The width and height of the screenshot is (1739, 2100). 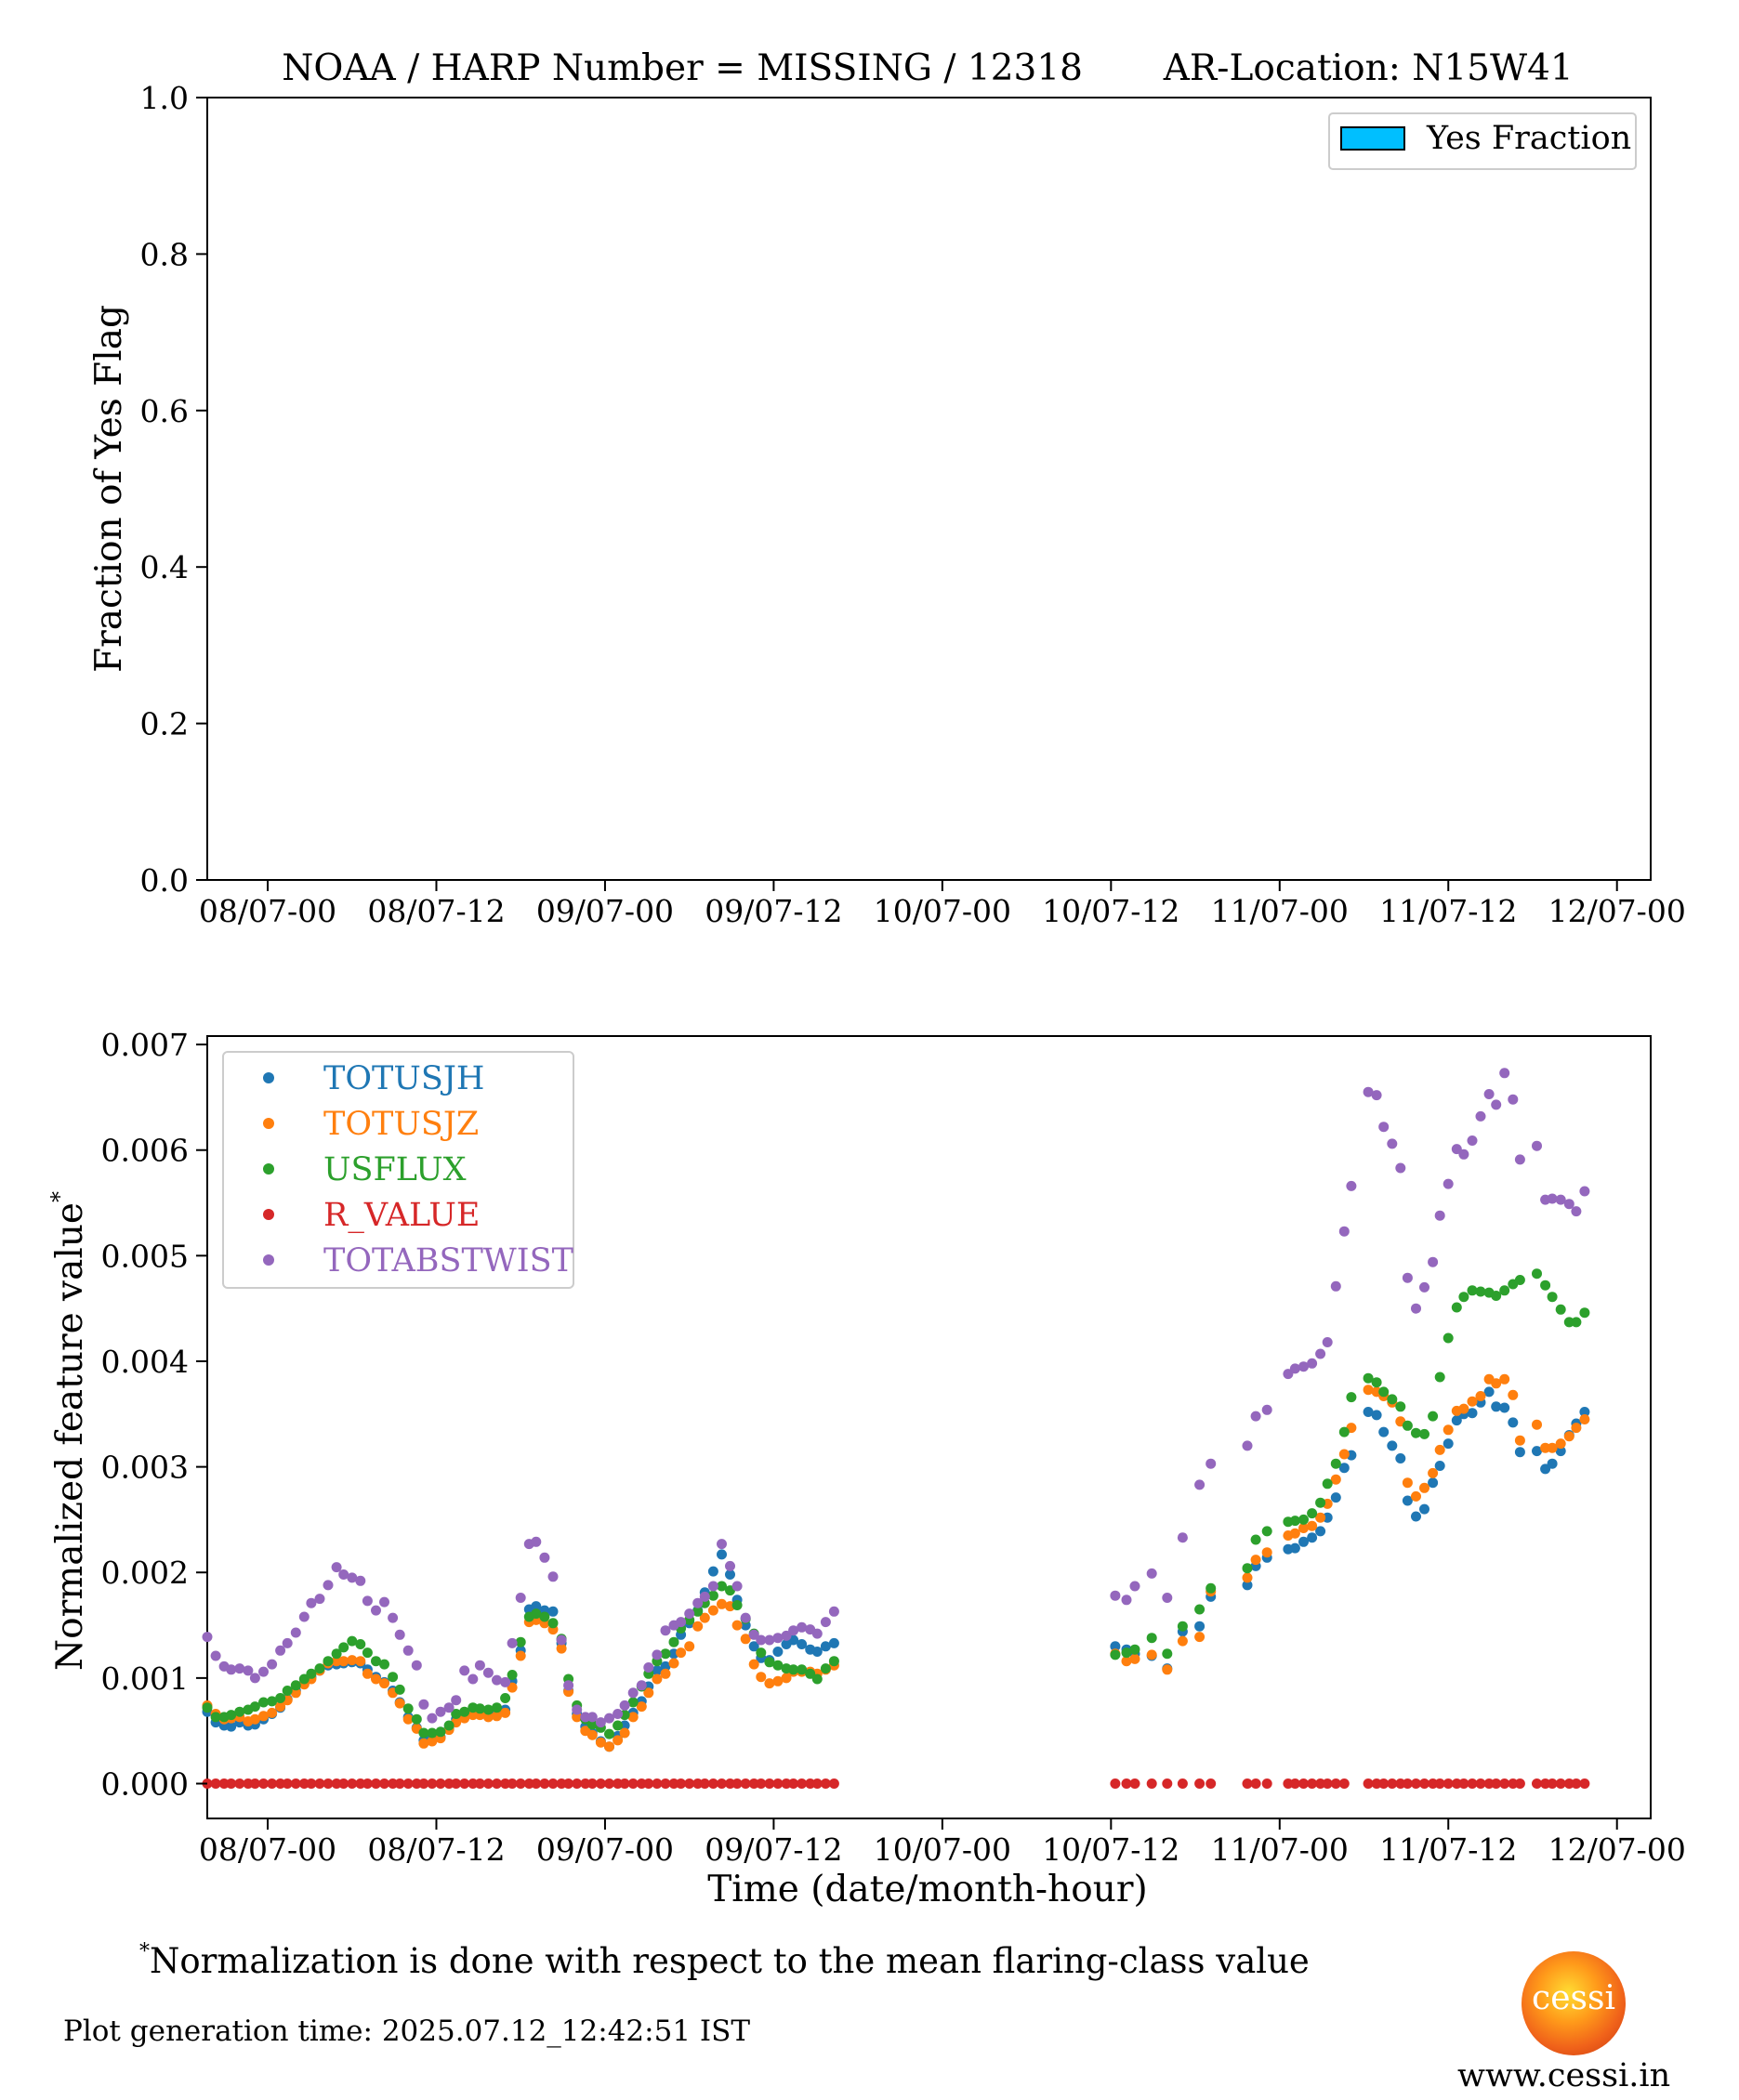 I want to click on top-y-tick-label: 0.4, so click(x=164, y=567).